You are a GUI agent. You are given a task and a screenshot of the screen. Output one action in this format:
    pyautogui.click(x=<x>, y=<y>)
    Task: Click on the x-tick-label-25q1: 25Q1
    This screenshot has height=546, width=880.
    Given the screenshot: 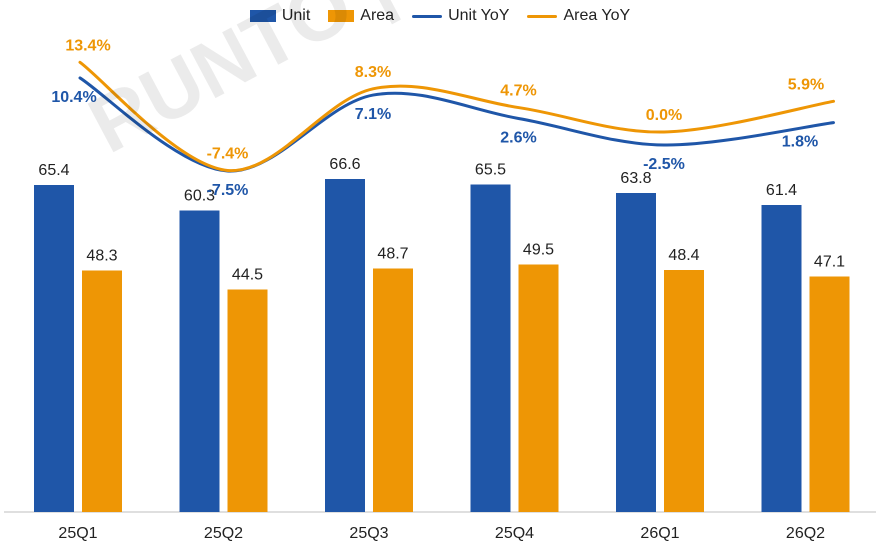 What is the action you would take?
    pyautogui.click(x=77, y=533)
    